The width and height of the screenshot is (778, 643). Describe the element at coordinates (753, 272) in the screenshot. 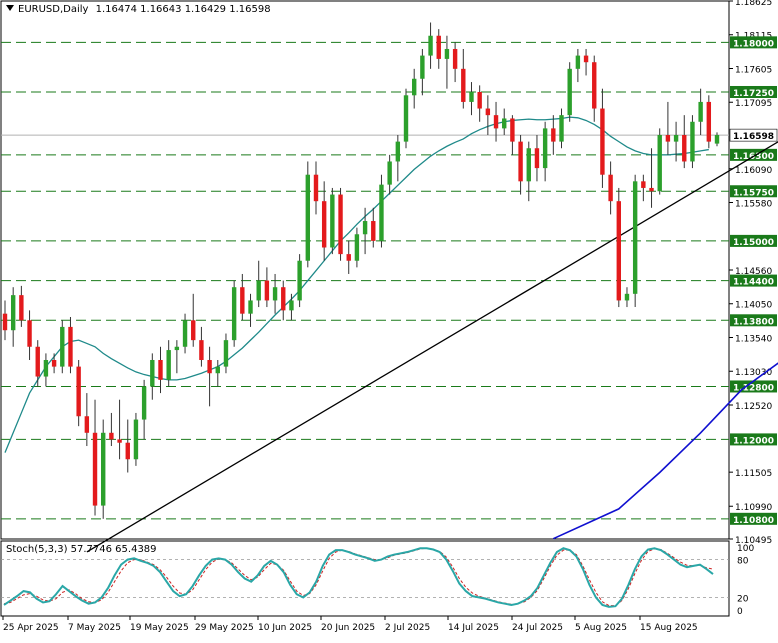

I see `y-tick-label: 1.14560` at that location.